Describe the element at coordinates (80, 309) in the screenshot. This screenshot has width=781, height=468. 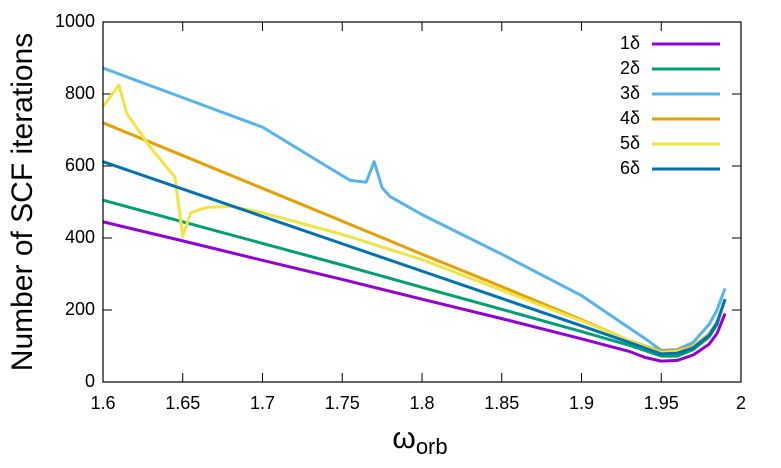
I see `y-tick-label: 200` at that location.